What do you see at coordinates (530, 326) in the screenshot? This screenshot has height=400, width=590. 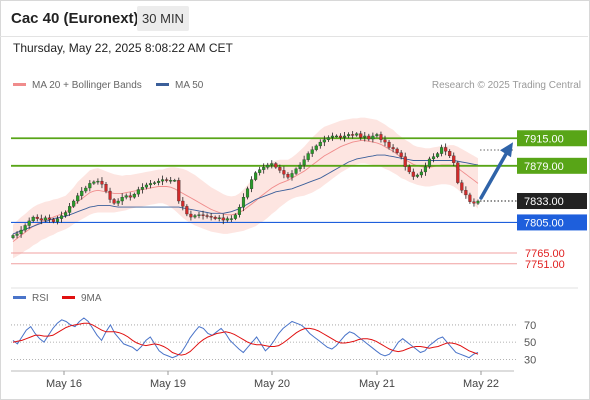 I see `rsi-tick-label: 70` at bounding box center [530, 326].